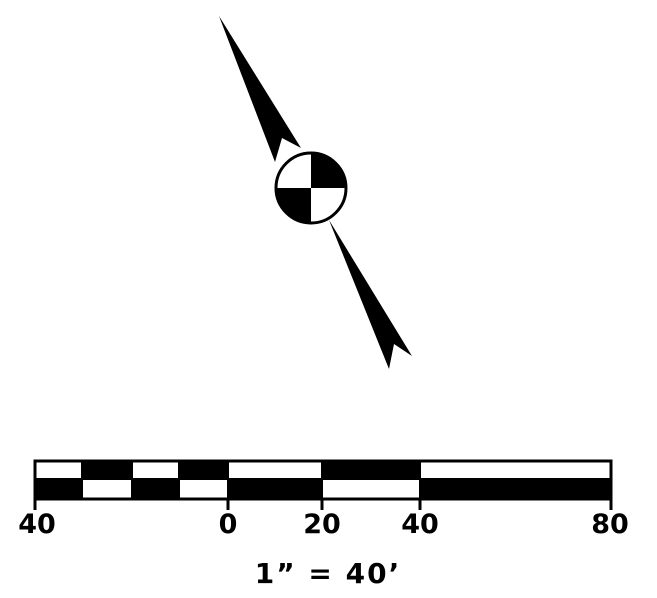  What do you see at coordinates (610, 524) in the screenshot?
I see `scale-tick-label-80: 80` at bounding box center [610, 524].